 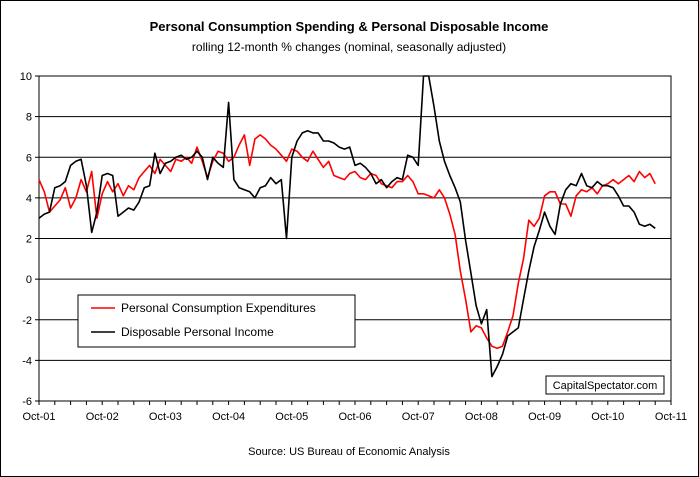 I want to click on x-tick-label: Oct-11, so click(x=671, y=417).